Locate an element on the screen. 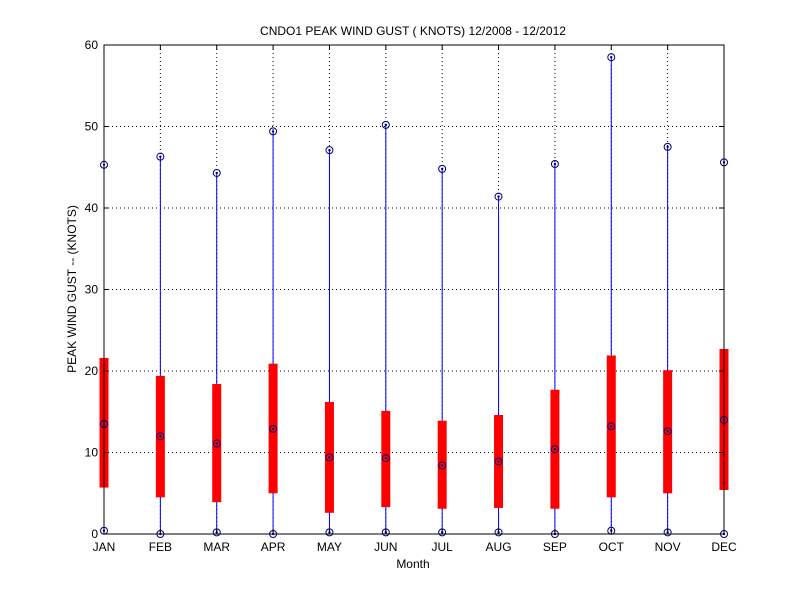 The image size is (800, 600). y-tick-label: 30 is located at coordinates (92, 290).